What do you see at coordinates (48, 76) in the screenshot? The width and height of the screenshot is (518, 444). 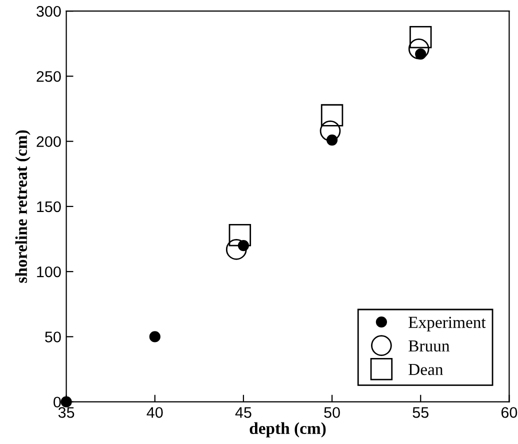 I see `y-tick-label: 250` at bounding box center [48, 76].